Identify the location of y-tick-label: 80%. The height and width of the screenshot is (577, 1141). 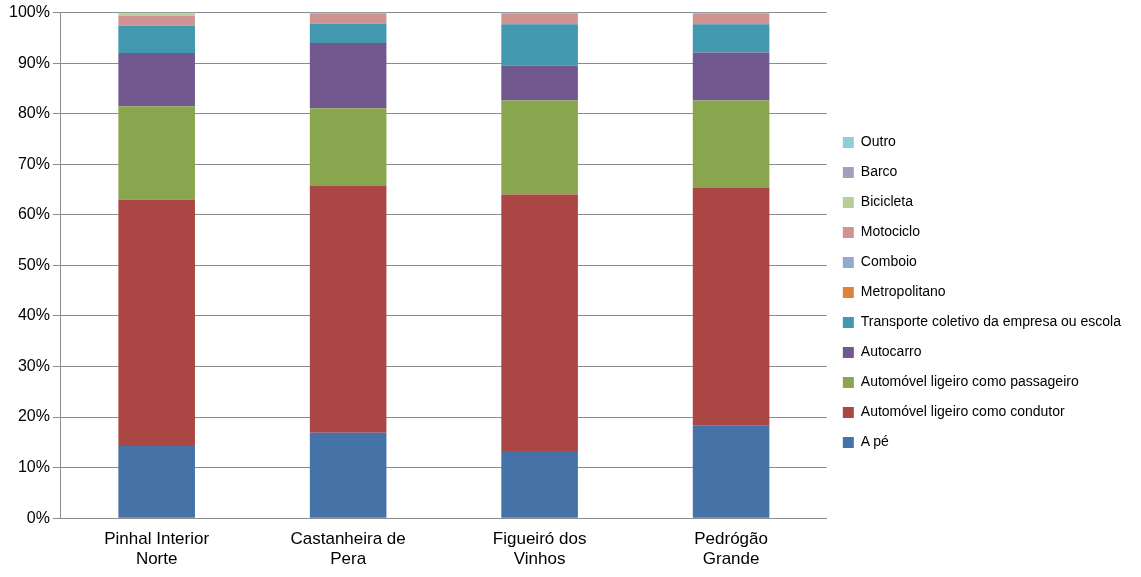
(33, 113).